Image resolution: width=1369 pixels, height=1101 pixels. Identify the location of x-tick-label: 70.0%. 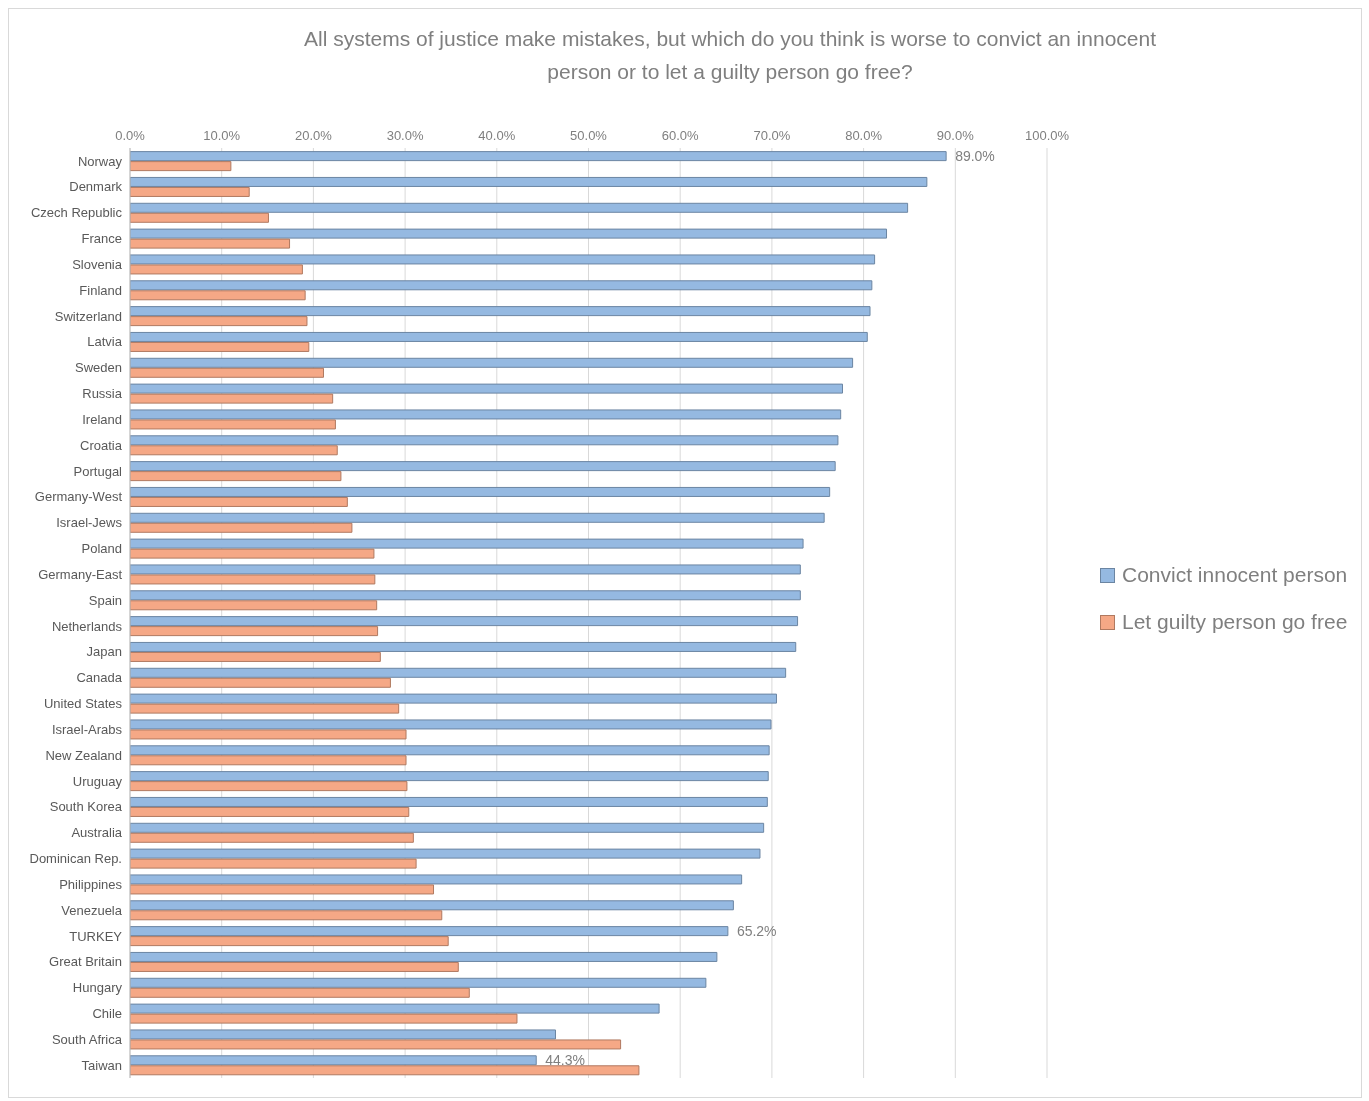
(772, 135).